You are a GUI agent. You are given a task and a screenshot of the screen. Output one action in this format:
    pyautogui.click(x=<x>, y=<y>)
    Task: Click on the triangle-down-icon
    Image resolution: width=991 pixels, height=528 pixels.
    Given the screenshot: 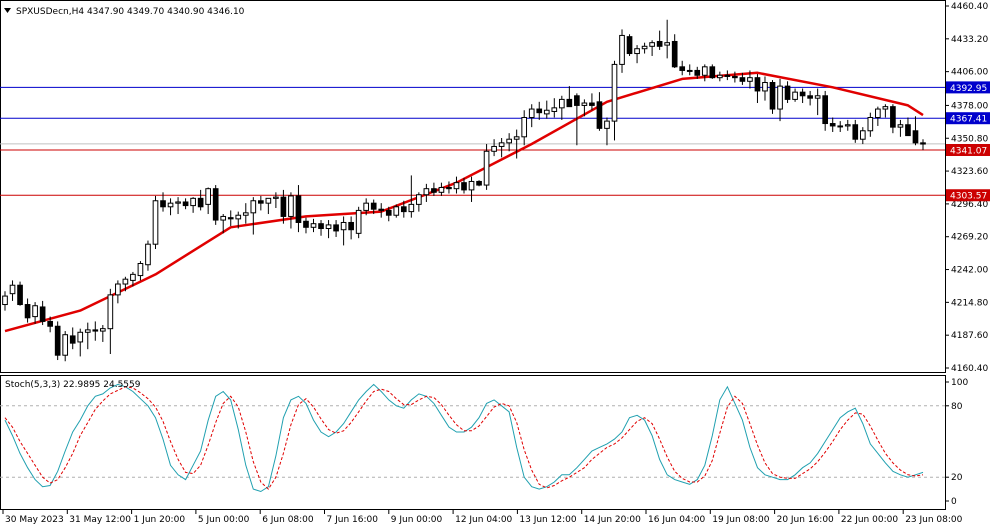 What is the action you would take?
    pyautogui.click(x=7, y=10)
    